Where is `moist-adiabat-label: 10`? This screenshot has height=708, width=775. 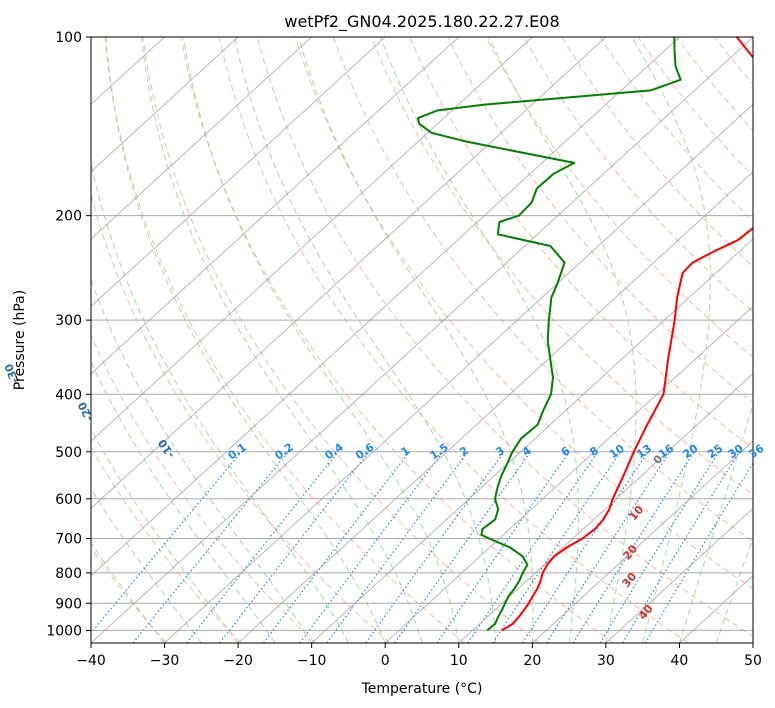 moist-adiabat-label: 10 is located at coordinates (637, 513).